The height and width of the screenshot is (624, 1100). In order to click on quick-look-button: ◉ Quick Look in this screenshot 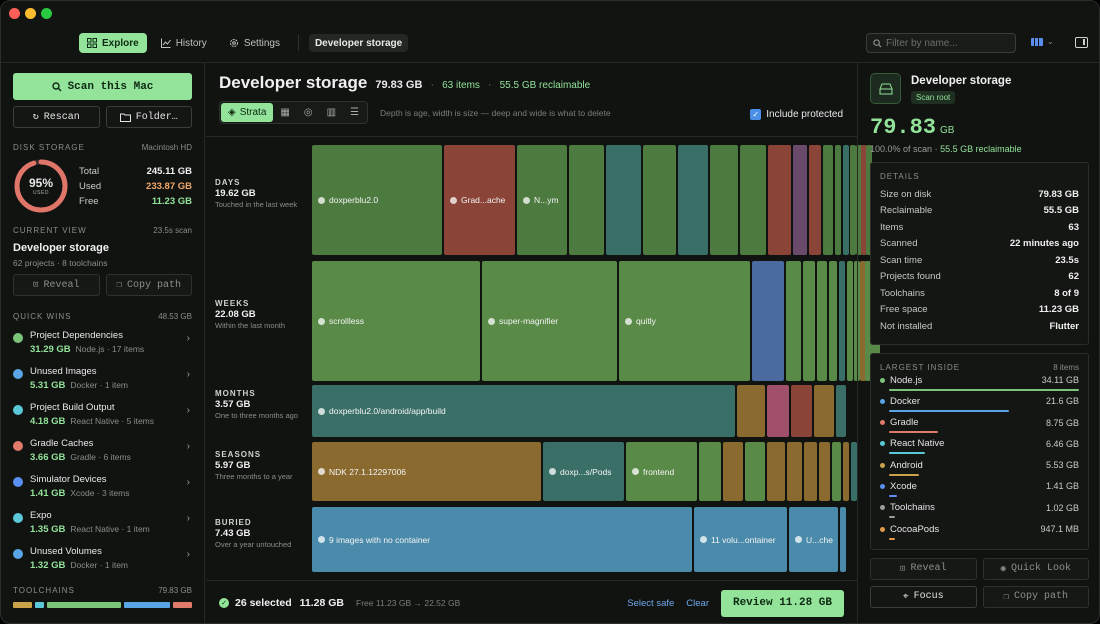, I will do `click(1035, 568)`.